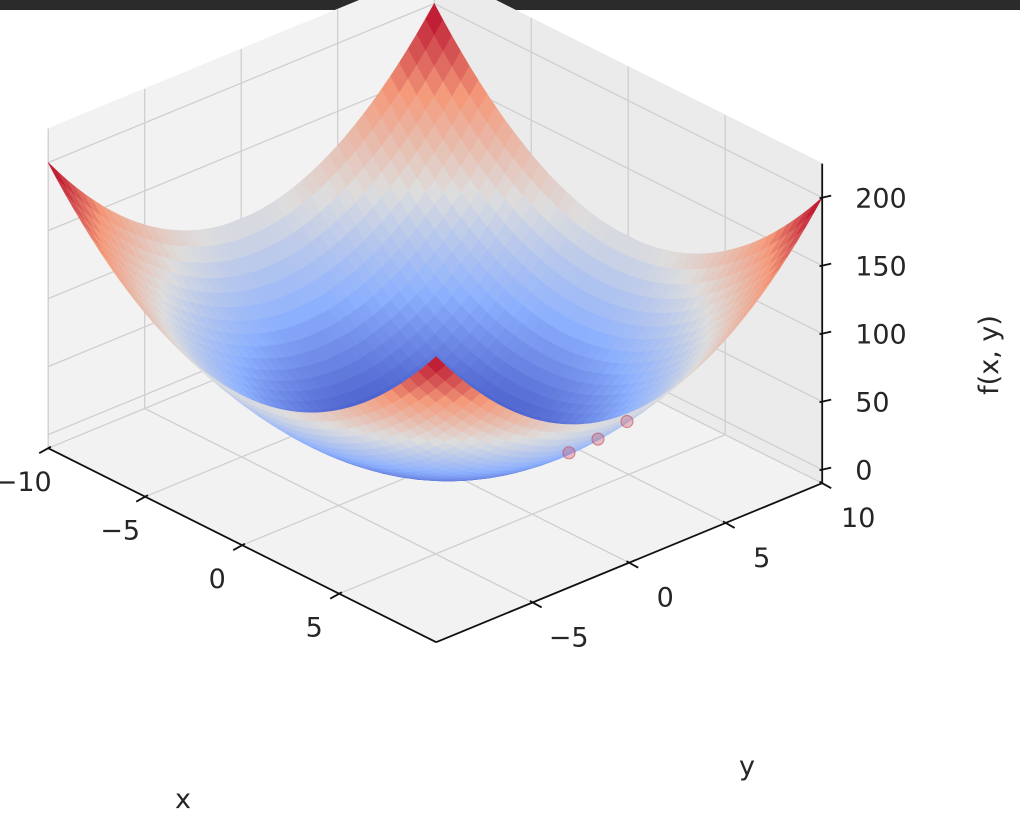  I want to click on x-tick-label: 5, so click(314, 628).